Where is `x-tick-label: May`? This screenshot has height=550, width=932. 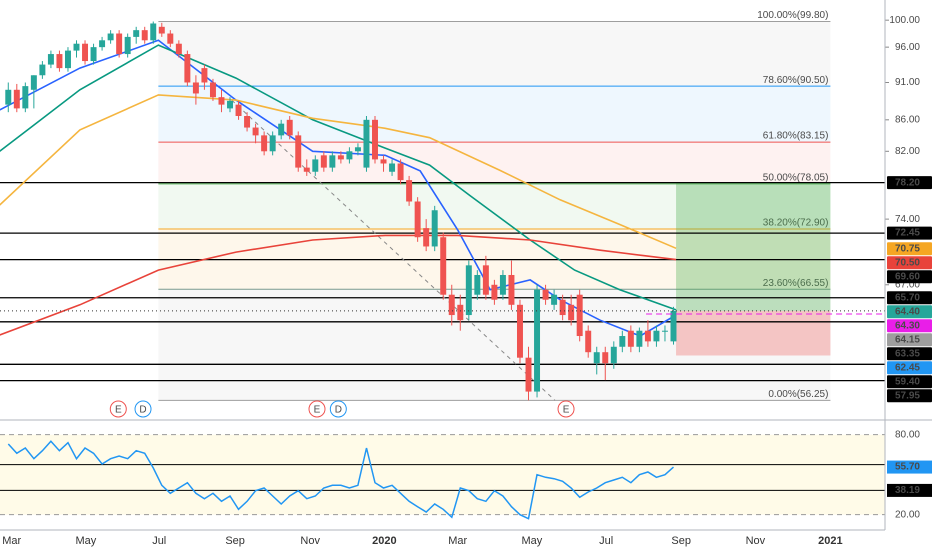 x-tick-label: May is located at coordinates (532, 541).